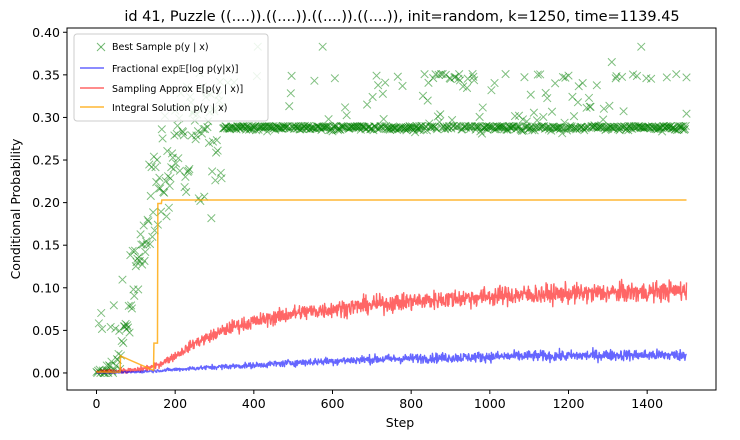 This screenshot has height=440, width=740. I want to click on y-axis-title: Conditional Probability, so click(15, 208).